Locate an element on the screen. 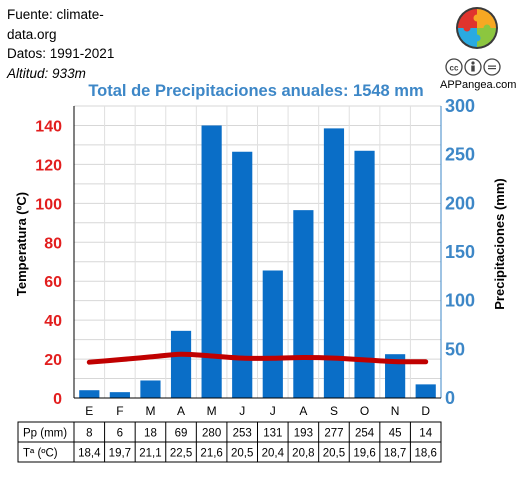 The image size is (523, 479). temperature-line-layer is located at coordinates (257, 358).